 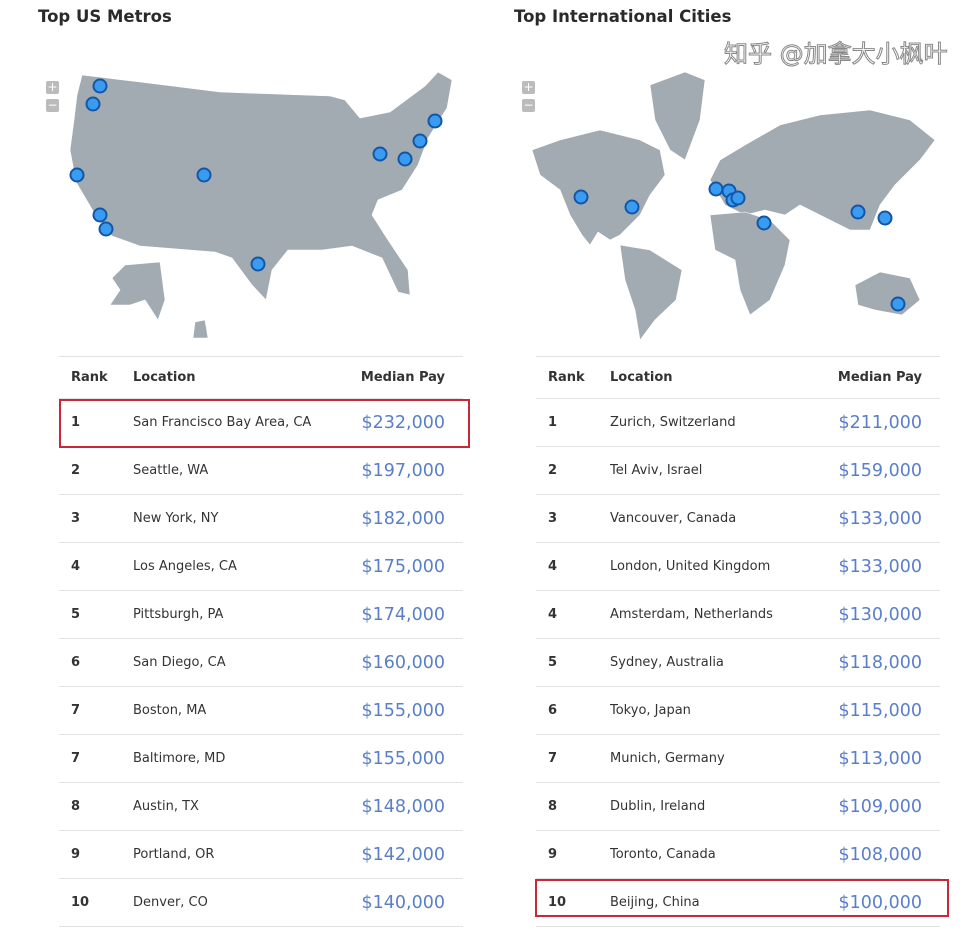 I want to click on table-row: 4 Los Angeles, CA $175,000, so click(x=261, y=566).